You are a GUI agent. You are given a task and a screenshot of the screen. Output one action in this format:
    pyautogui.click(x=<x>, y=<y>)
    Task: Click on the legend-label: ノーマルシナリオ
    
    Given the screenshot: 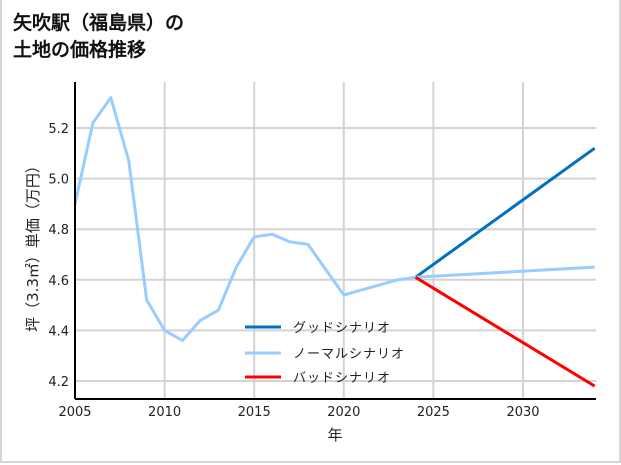 What is the action you would take?
    pyautogui.click(x=349, y=354)
    